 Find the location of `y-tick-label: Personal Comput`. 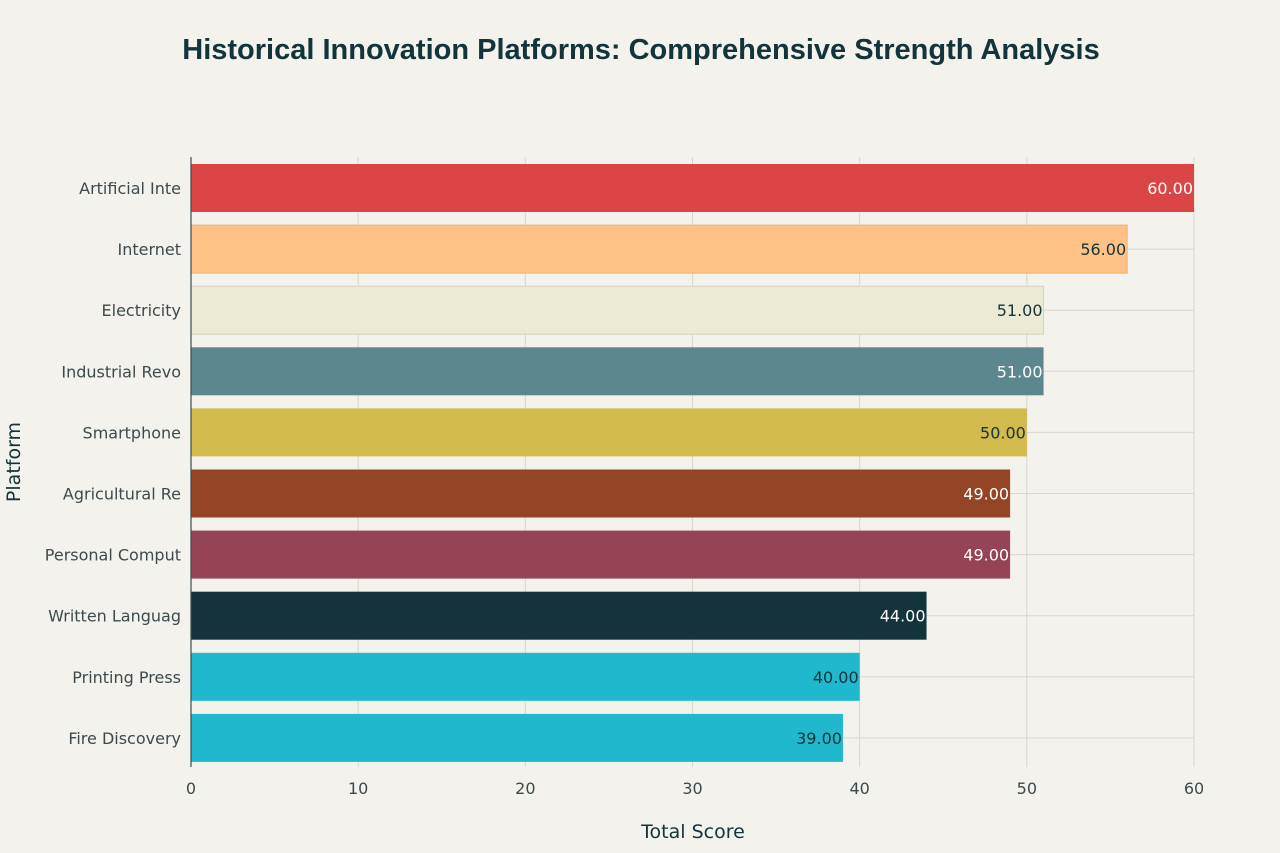

y-tick-label: Personal Comput is located at coordinates (113, 555).